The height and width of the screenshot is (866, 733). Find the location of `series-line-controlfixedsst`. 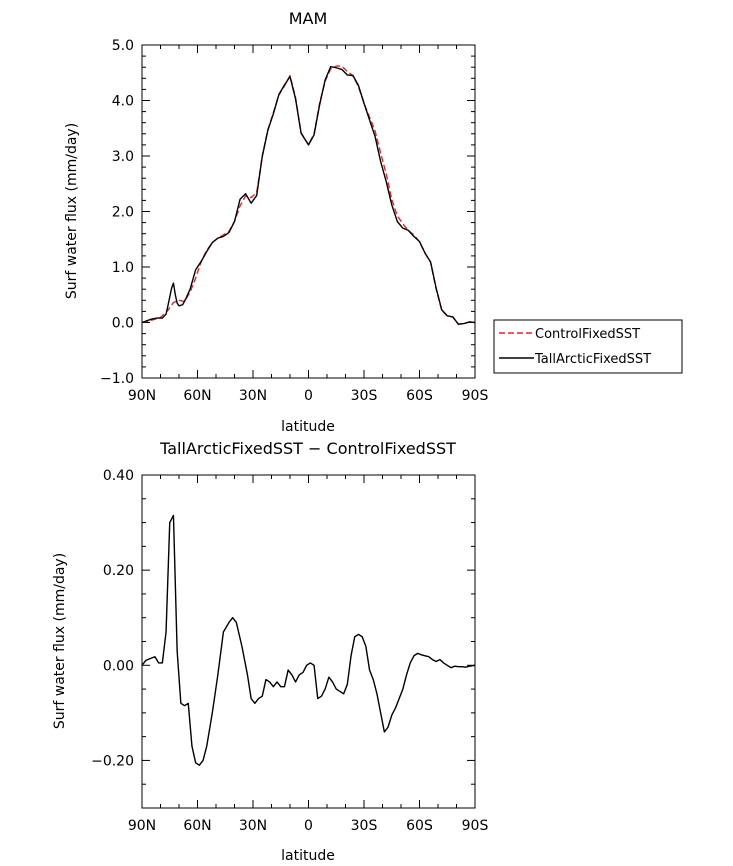

series-line-controlfixedsst is located at coordinates (308, 195).